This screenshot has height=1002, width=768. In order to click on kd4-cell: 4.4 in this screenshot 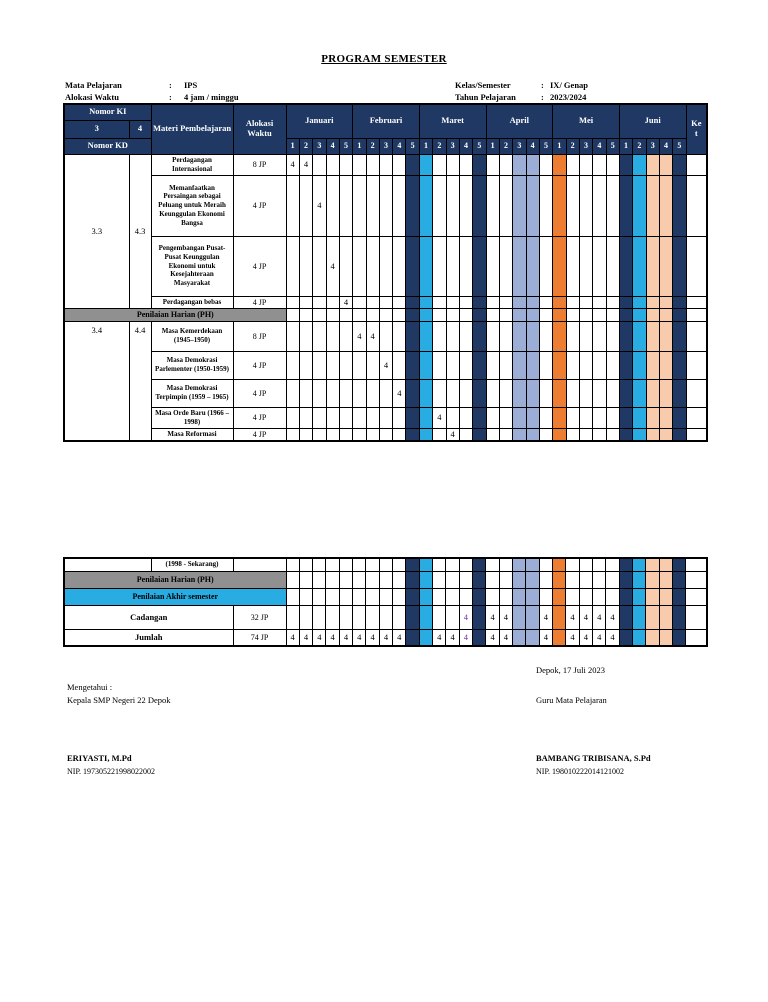, I will do `click(140, 380)`.